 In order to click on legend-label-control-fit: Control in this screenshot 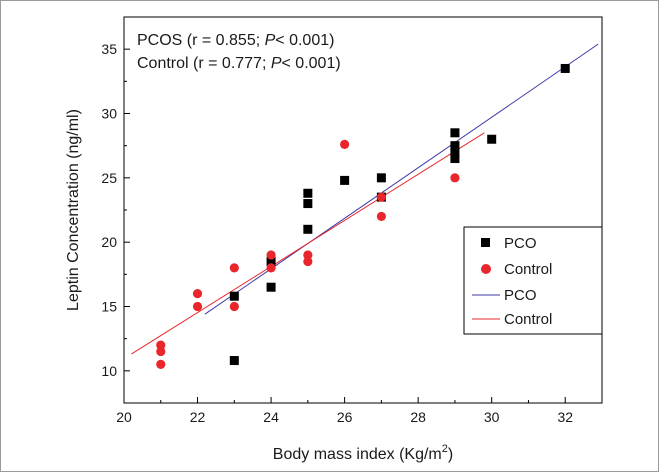, I will do `click(528, 319)`.